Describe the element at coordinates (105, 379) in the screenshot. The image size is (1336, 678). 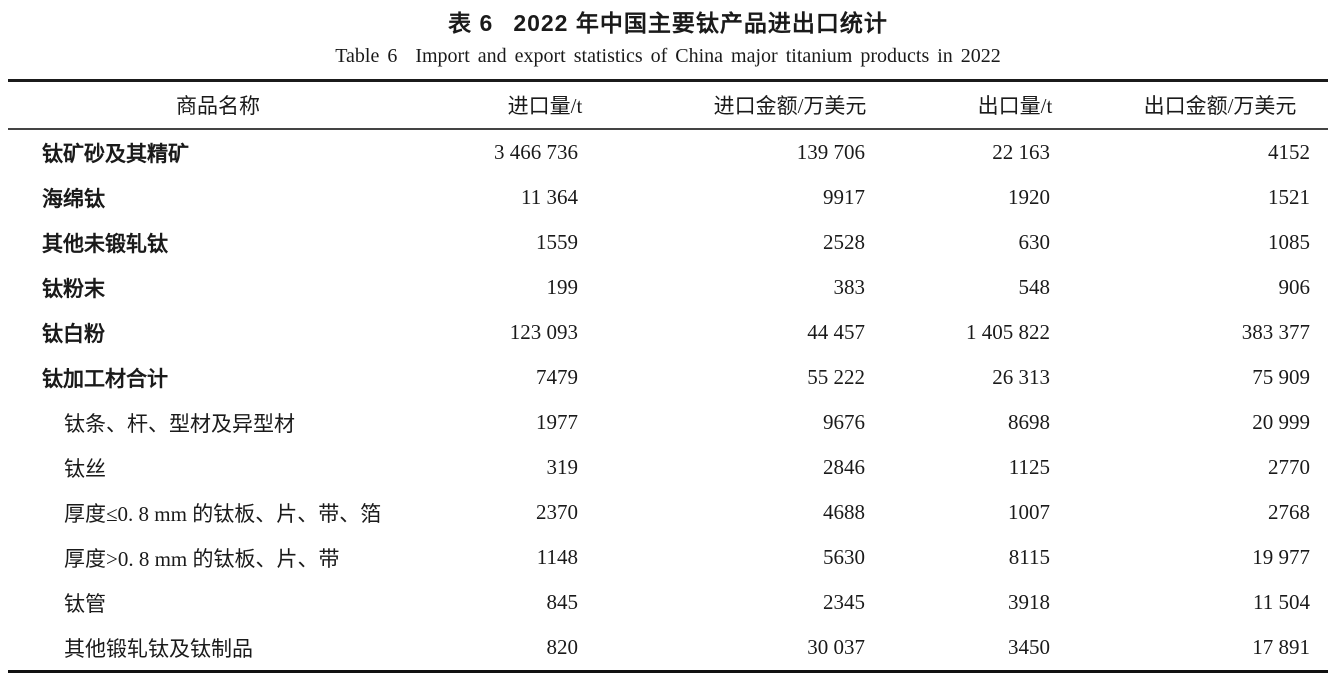
I see `product-name-cell: 钛加工材合计` at that location.